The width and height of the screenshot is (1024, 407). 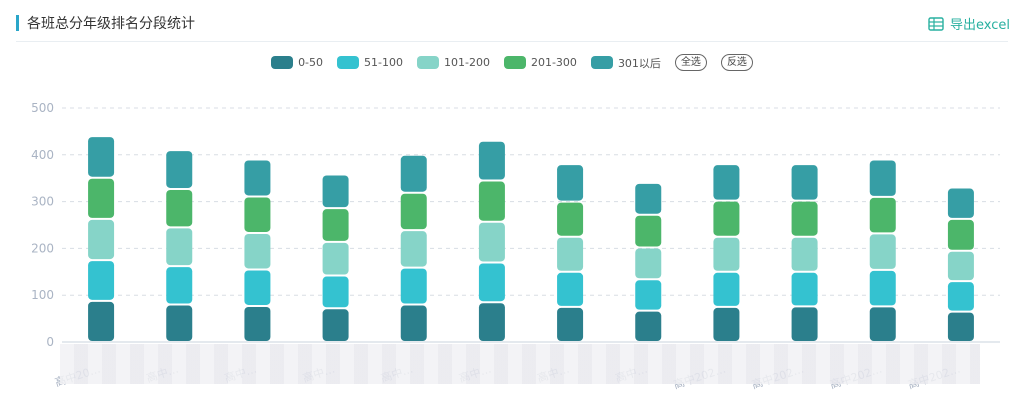 What do you see at coordinates (42, 155) in the screenshot?
I see `y-tick-label: 400` at bounding box center [42, 155].